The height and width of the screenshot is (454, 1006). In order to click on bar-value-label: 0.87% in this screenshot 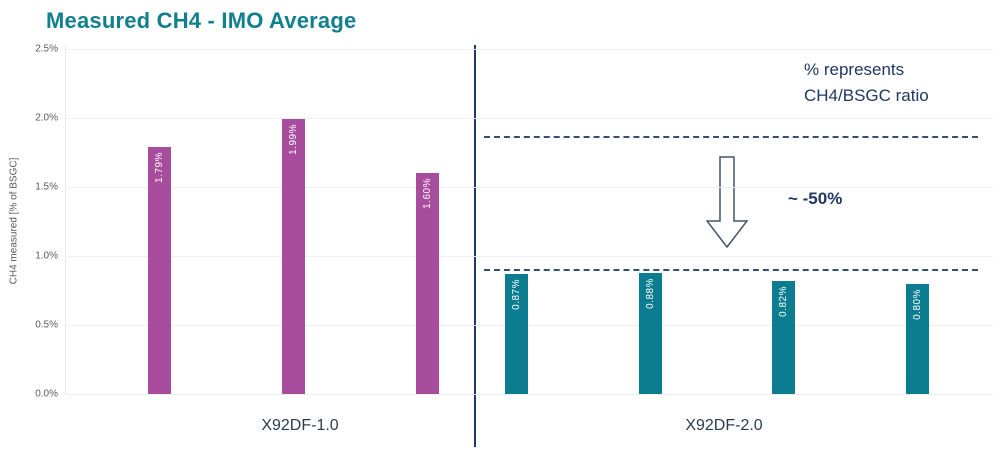, I will do `click(516, 294)`.